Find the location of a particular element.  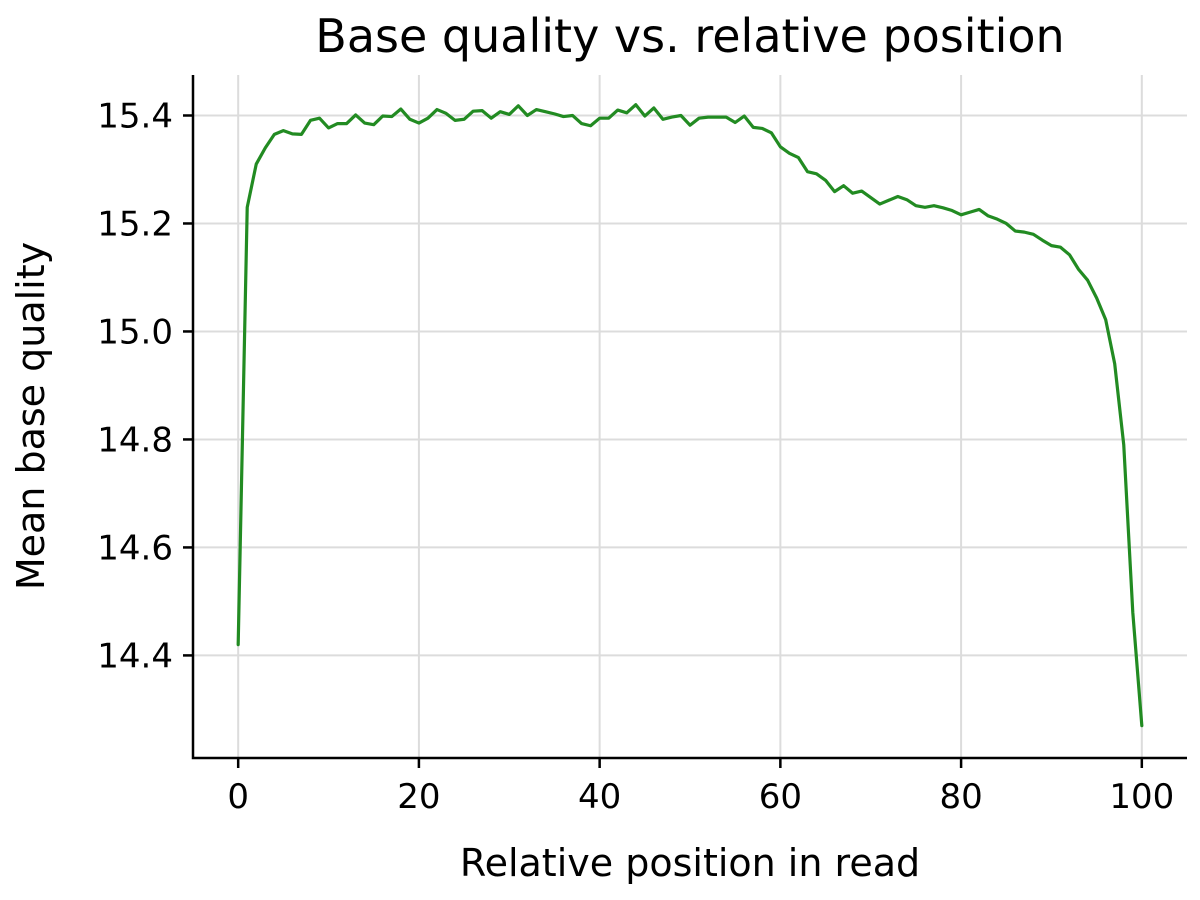

y-axis-label: Mean base quality is located at coordinates (31, 416).